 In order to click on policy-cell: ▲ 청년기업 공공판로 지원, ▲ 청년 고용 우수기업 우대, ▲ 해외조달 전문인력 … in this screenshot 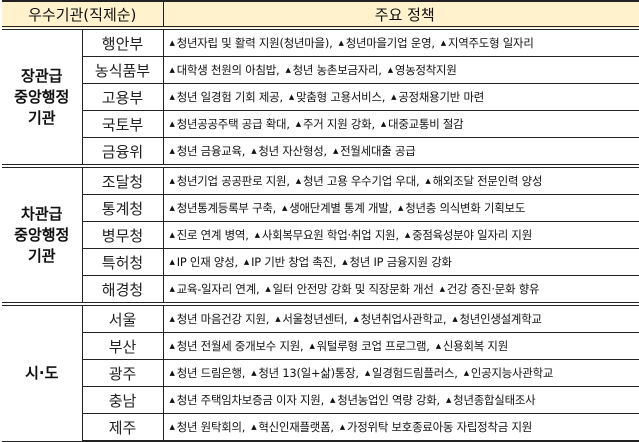, I will do `click(400, 179)`.